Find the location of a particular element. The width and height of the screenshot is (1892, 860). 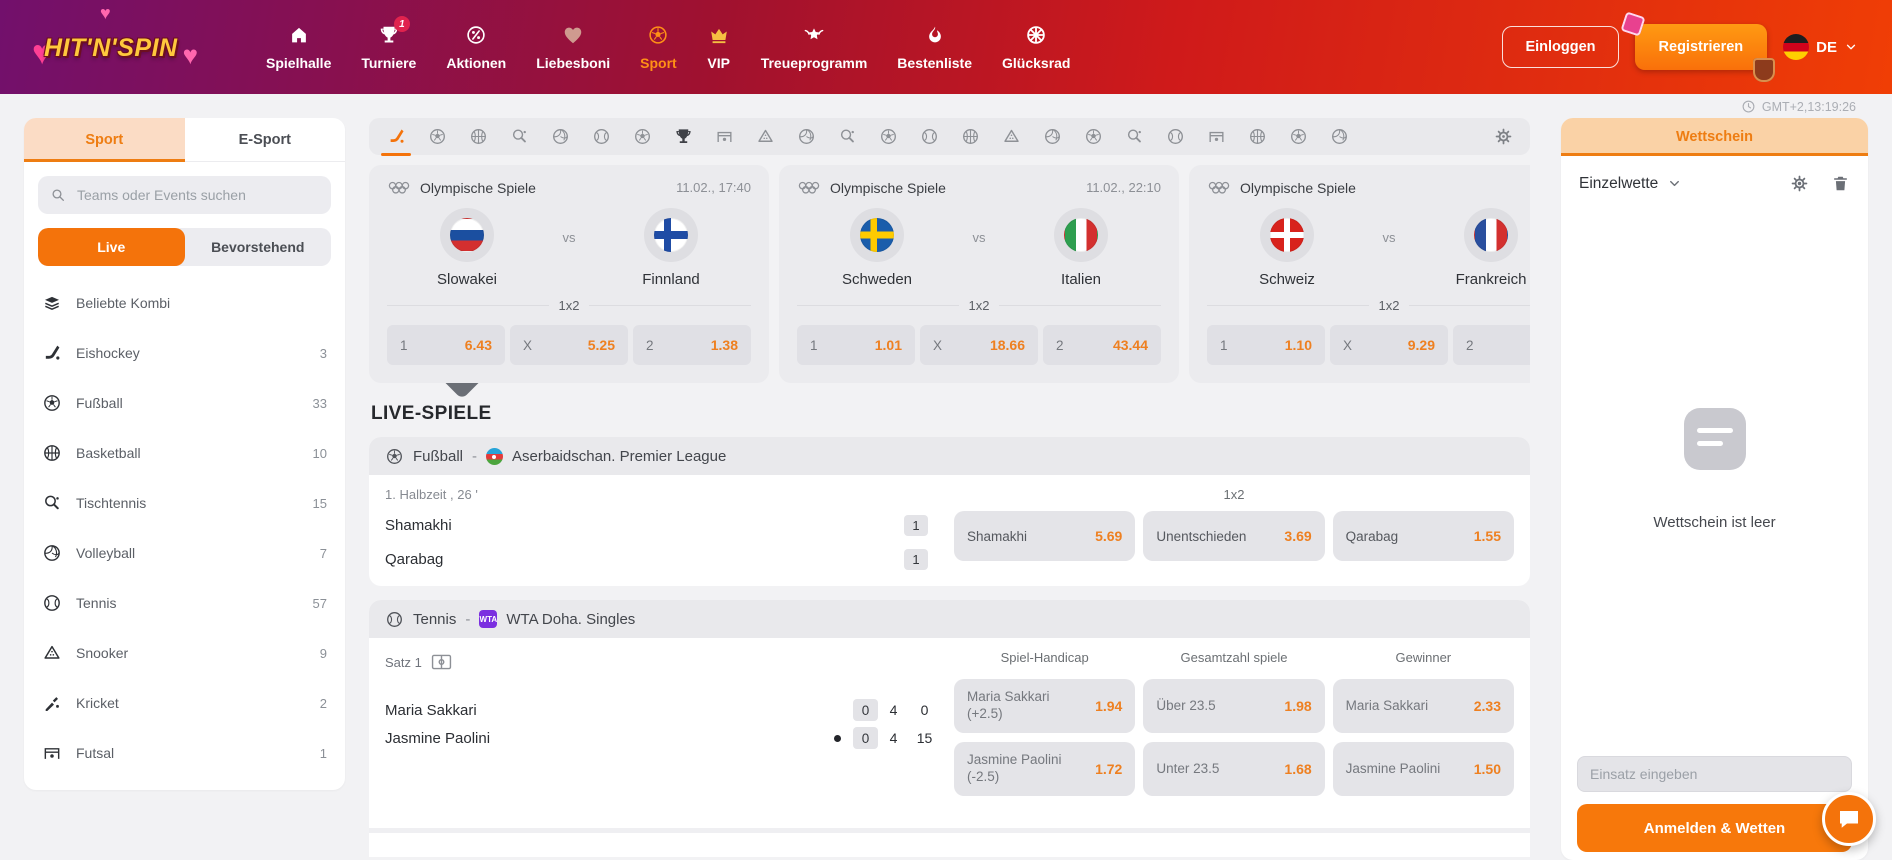

nav-item-bestenliste: Bestenliste is located at coordinates (934, 47).